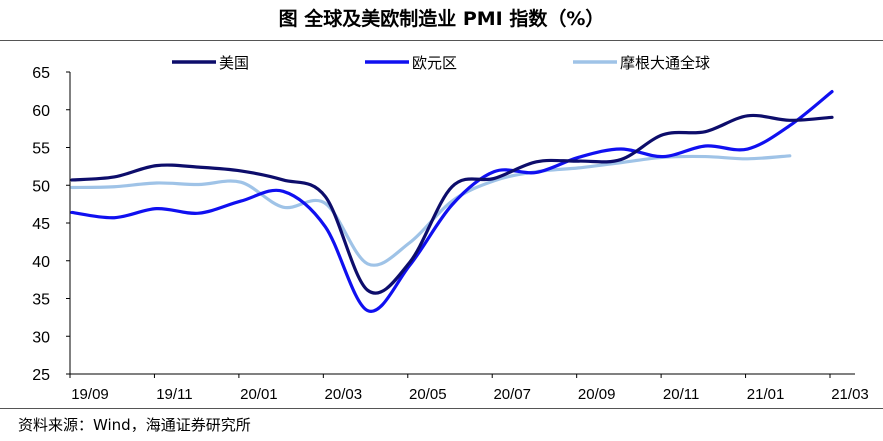 The width and height of the screenshot is (883, 441). Describe the element at coordinates (441, 19) in the screenshot. I see `chart-title: 图 全球及美欧制造业 PMI 指数（%）` at that location.